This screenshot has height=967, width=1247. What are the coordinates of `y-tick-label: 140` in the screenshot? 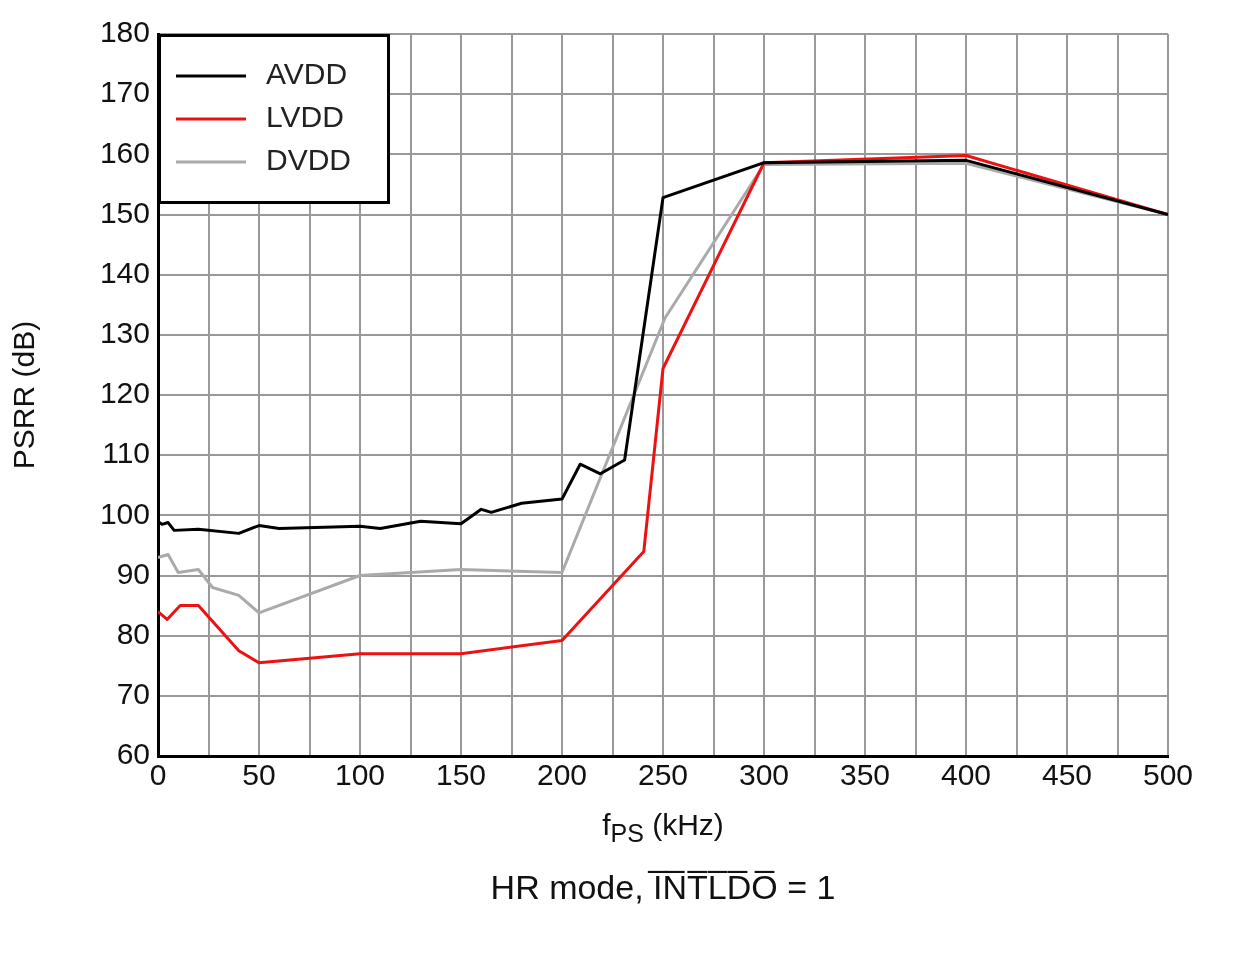 It's located at (124, 272).